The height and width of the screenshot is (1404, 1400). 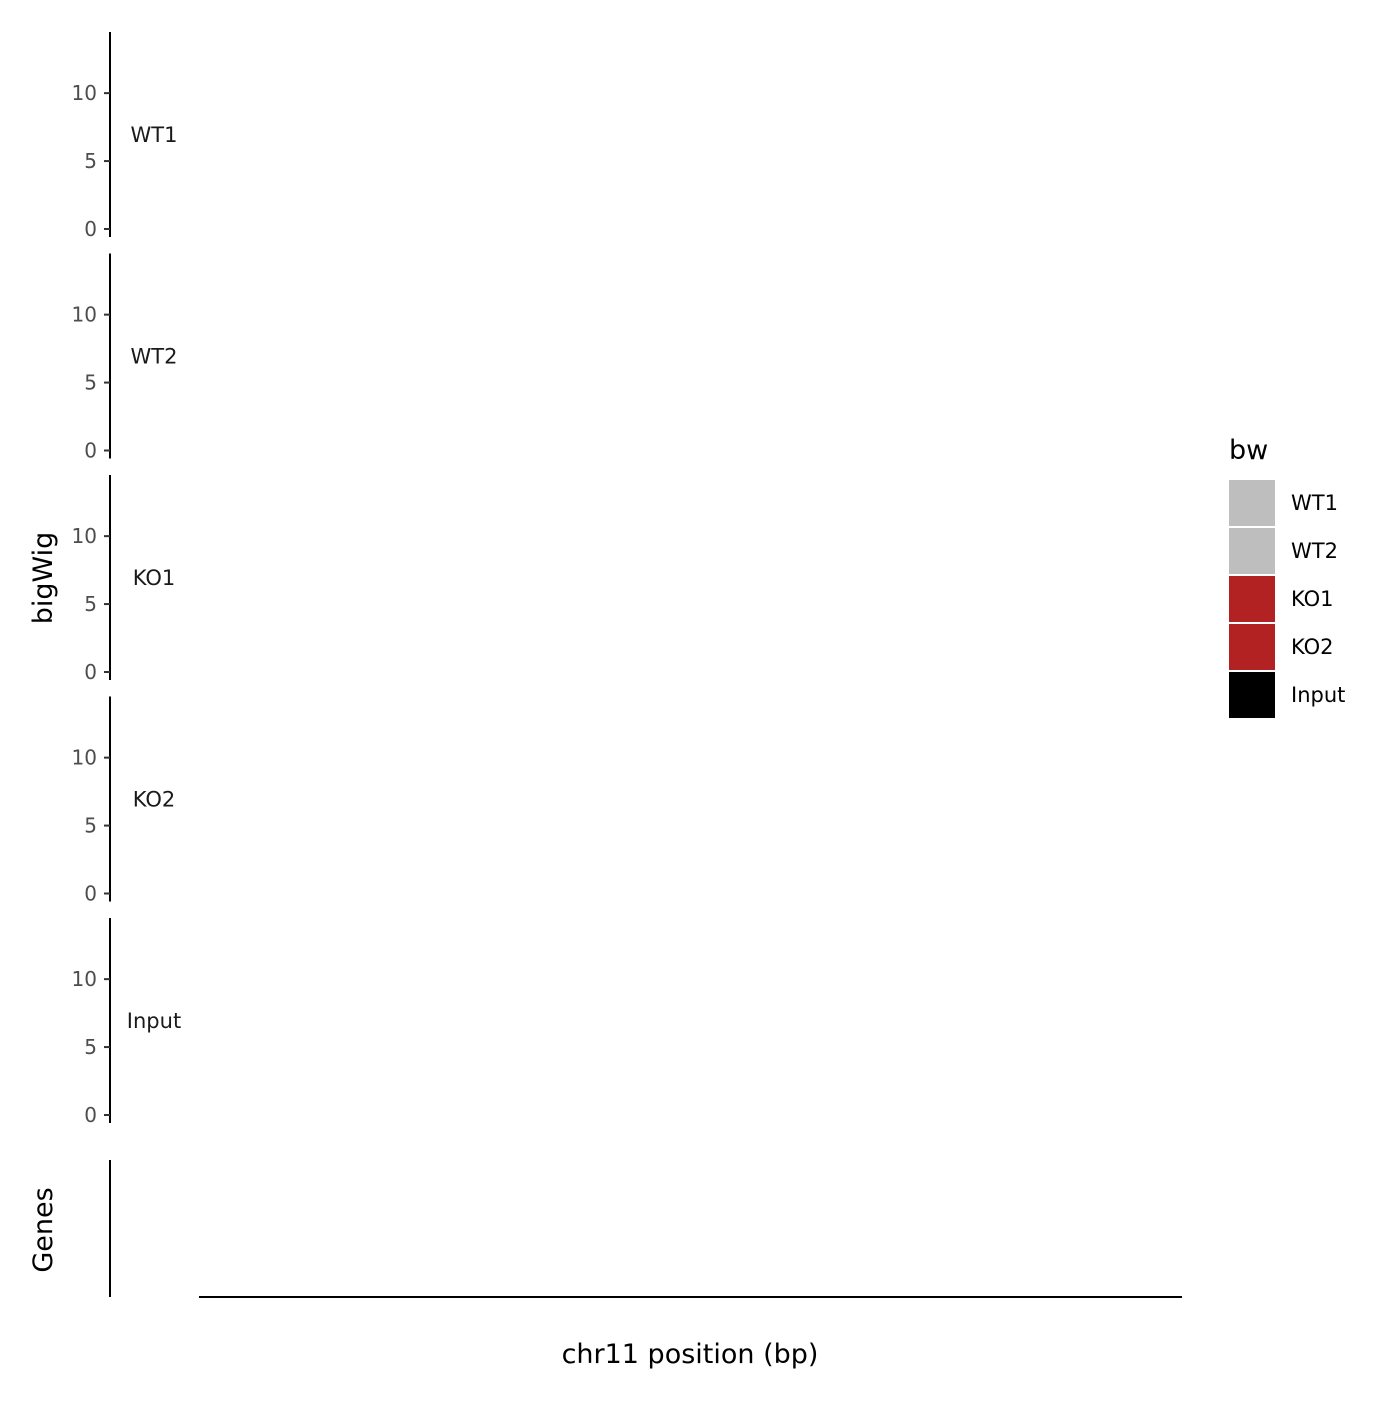 What do you see at coordinates (1283, 551) in the screenshot?
I see `legend-item-wt2: WT2` at bounding box center [1283, 551].